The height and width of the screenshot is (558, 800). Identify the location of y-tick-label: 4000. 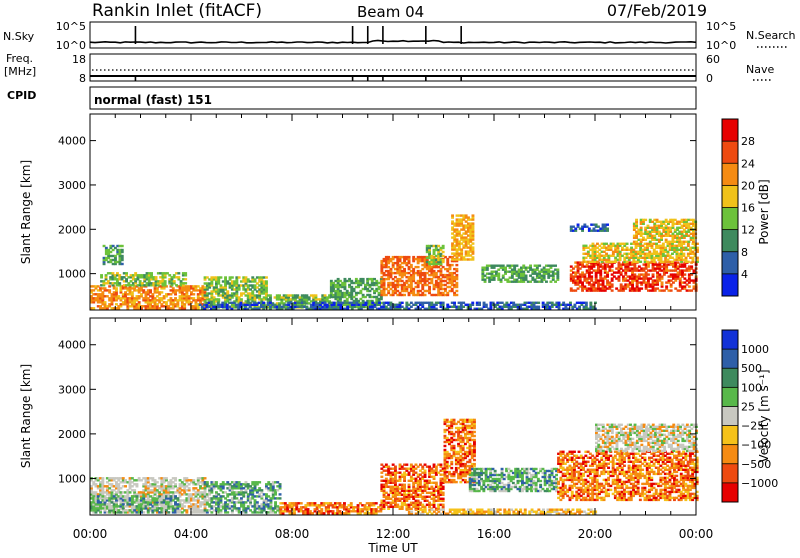
(72, 141).